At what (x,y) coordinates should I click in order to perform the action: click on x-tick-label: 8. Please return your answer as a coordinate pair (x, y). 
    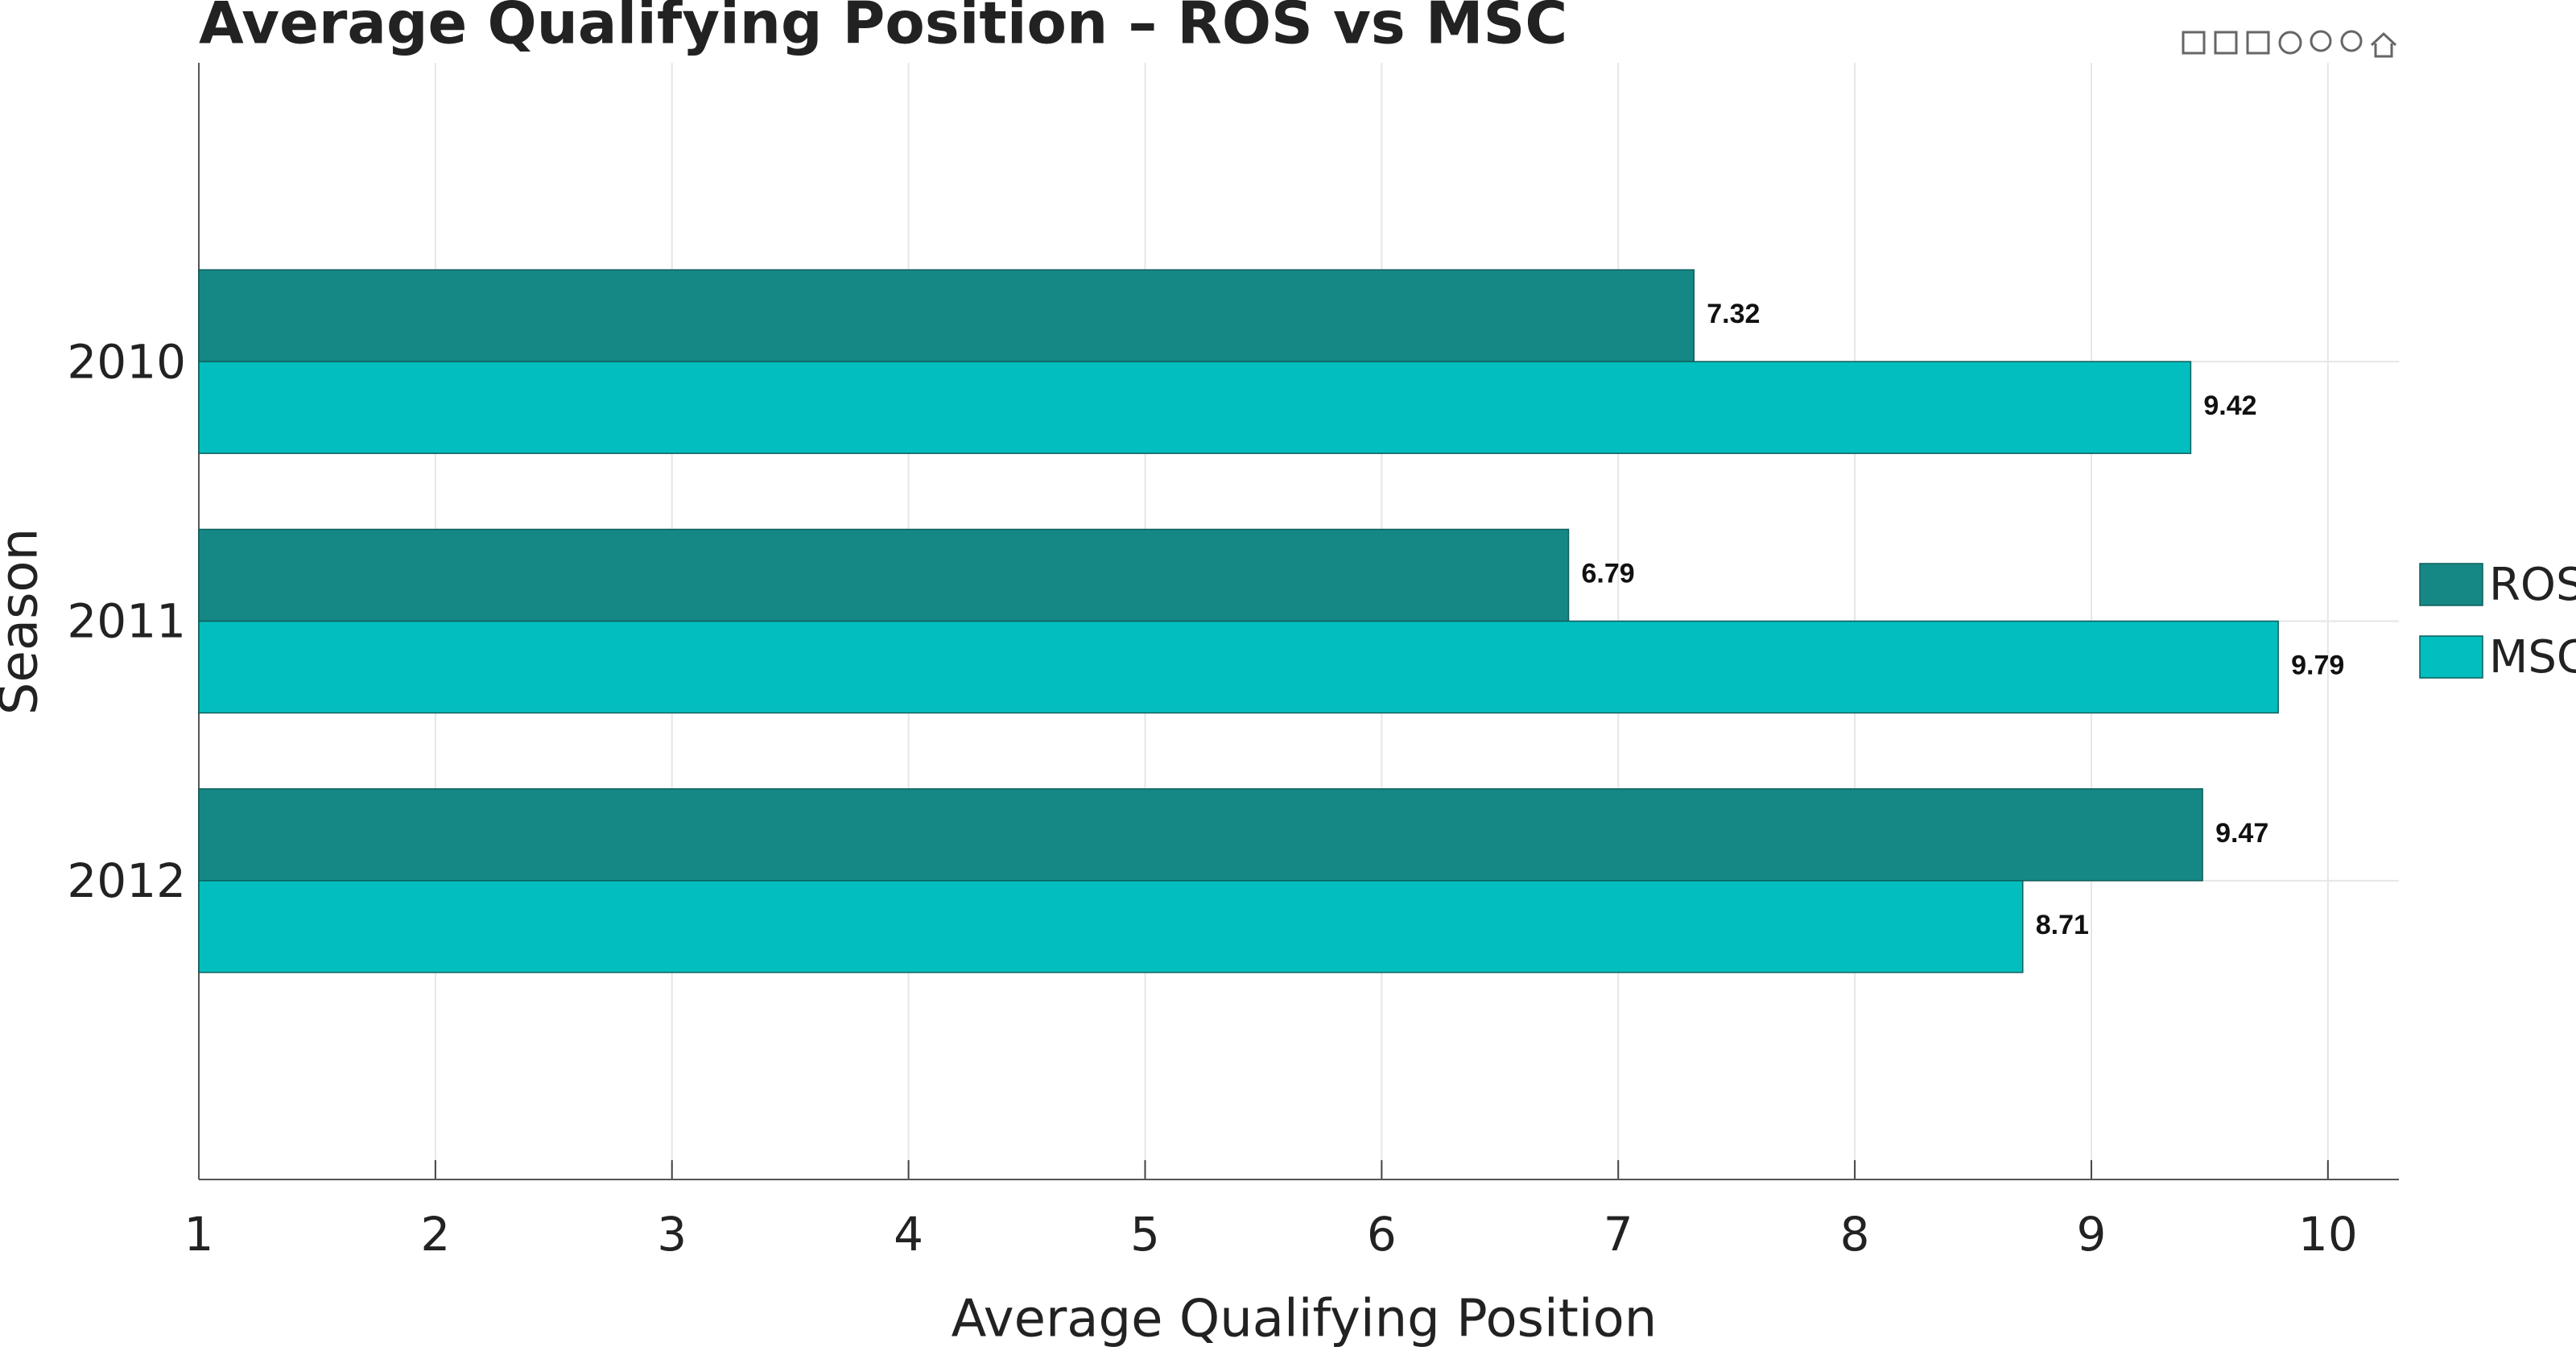
    Looking at the image, I should click on (1855, 1234).